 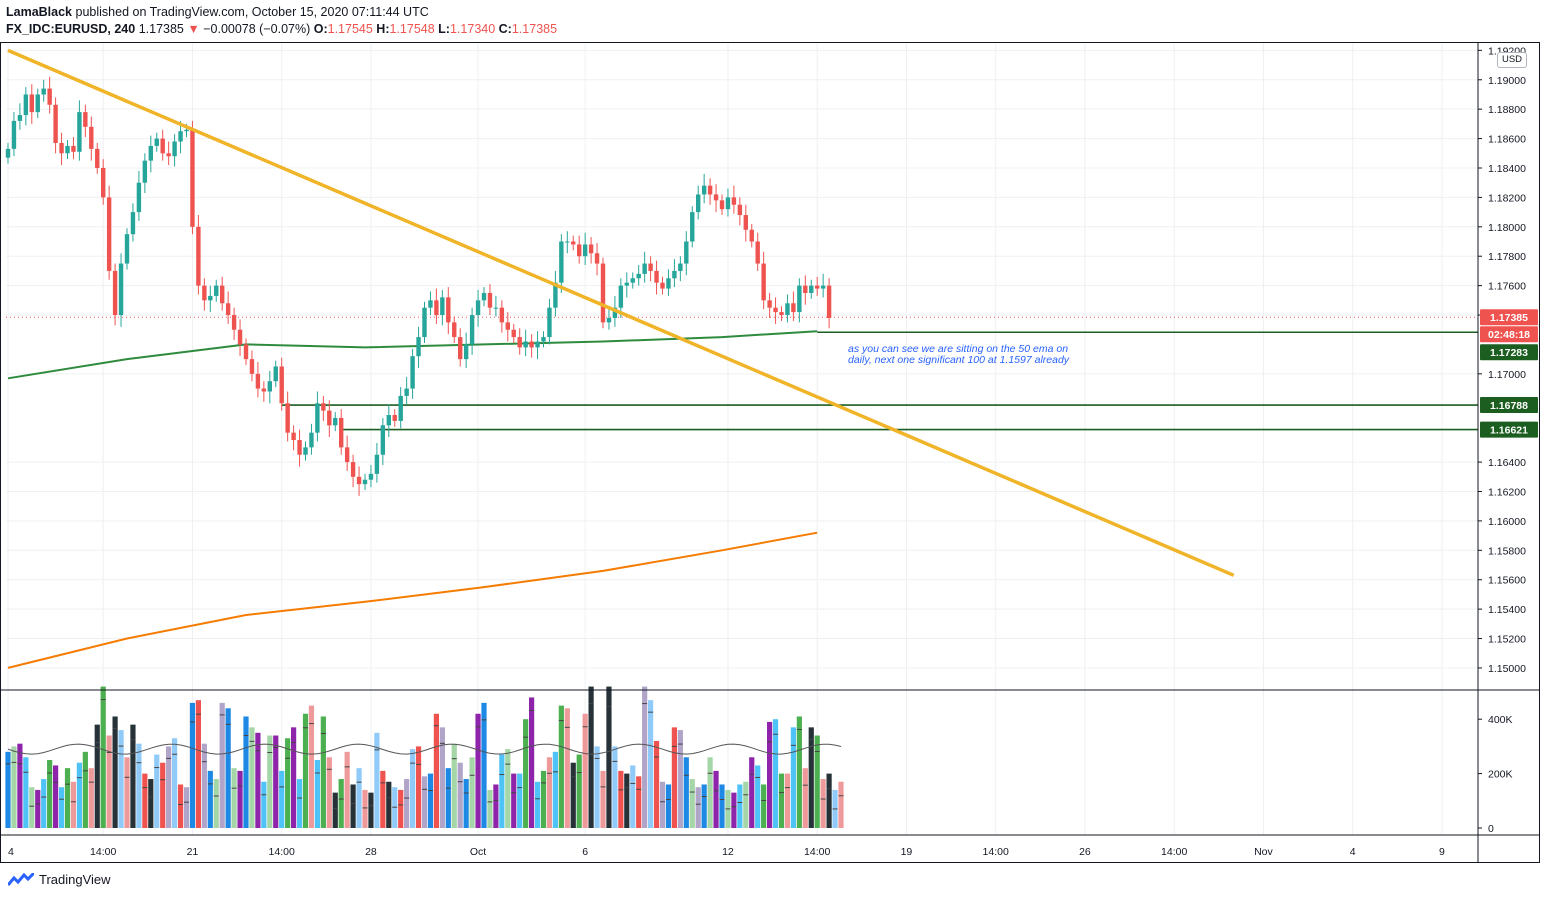 What do you see at coordinates (424, 757) in the screenshot?
I see `volume-bars` at bounding box center [424, 757].